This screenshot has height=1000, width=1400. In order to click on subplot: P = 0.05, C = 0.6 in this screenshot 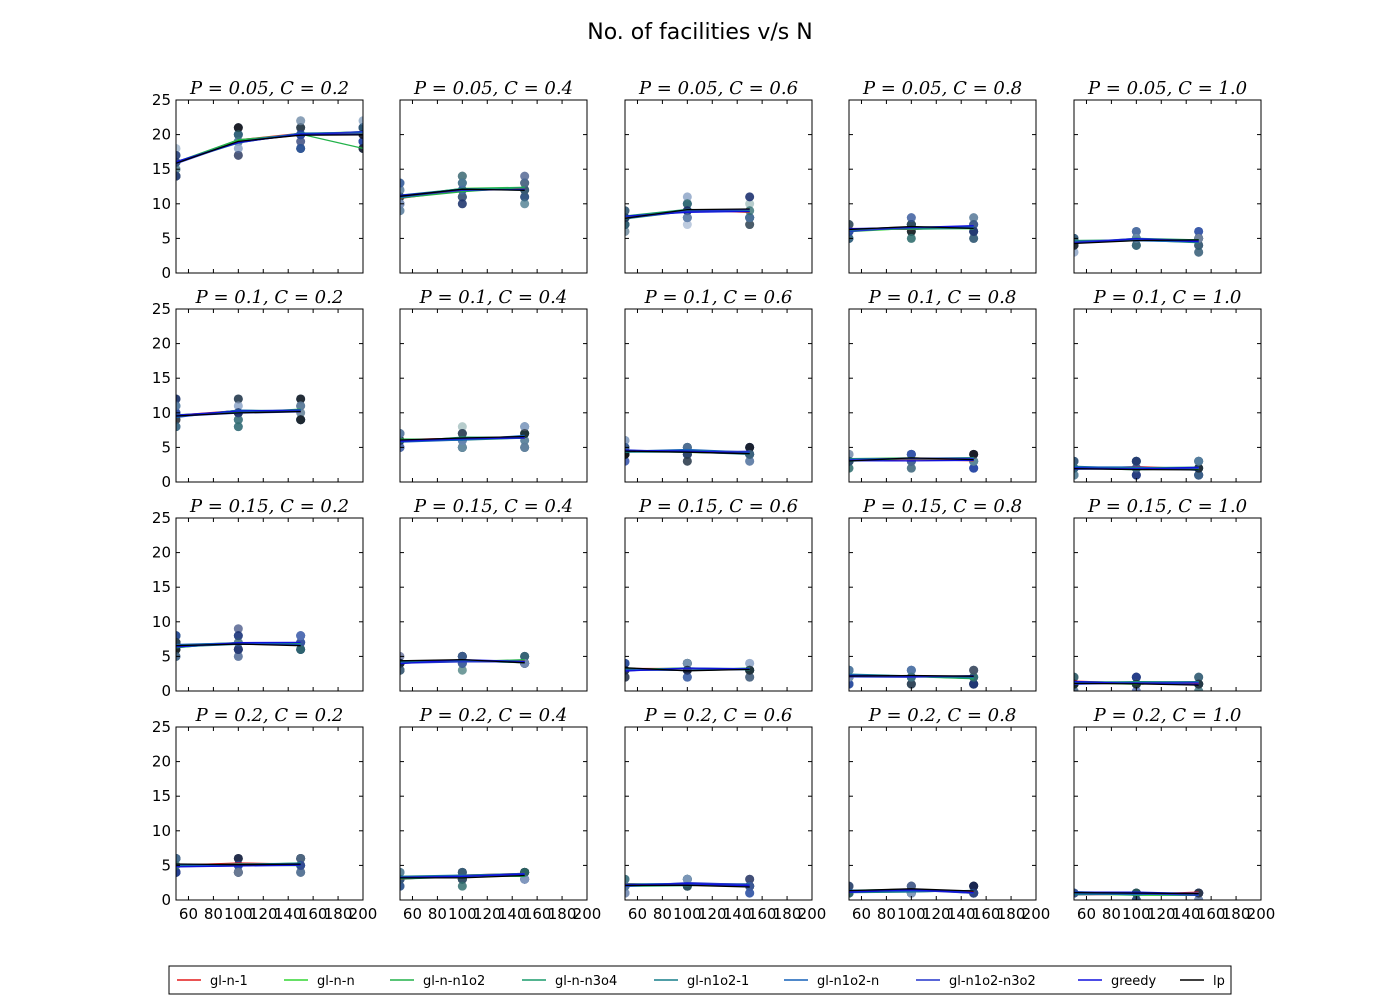, I will do `click(718, 176)`.